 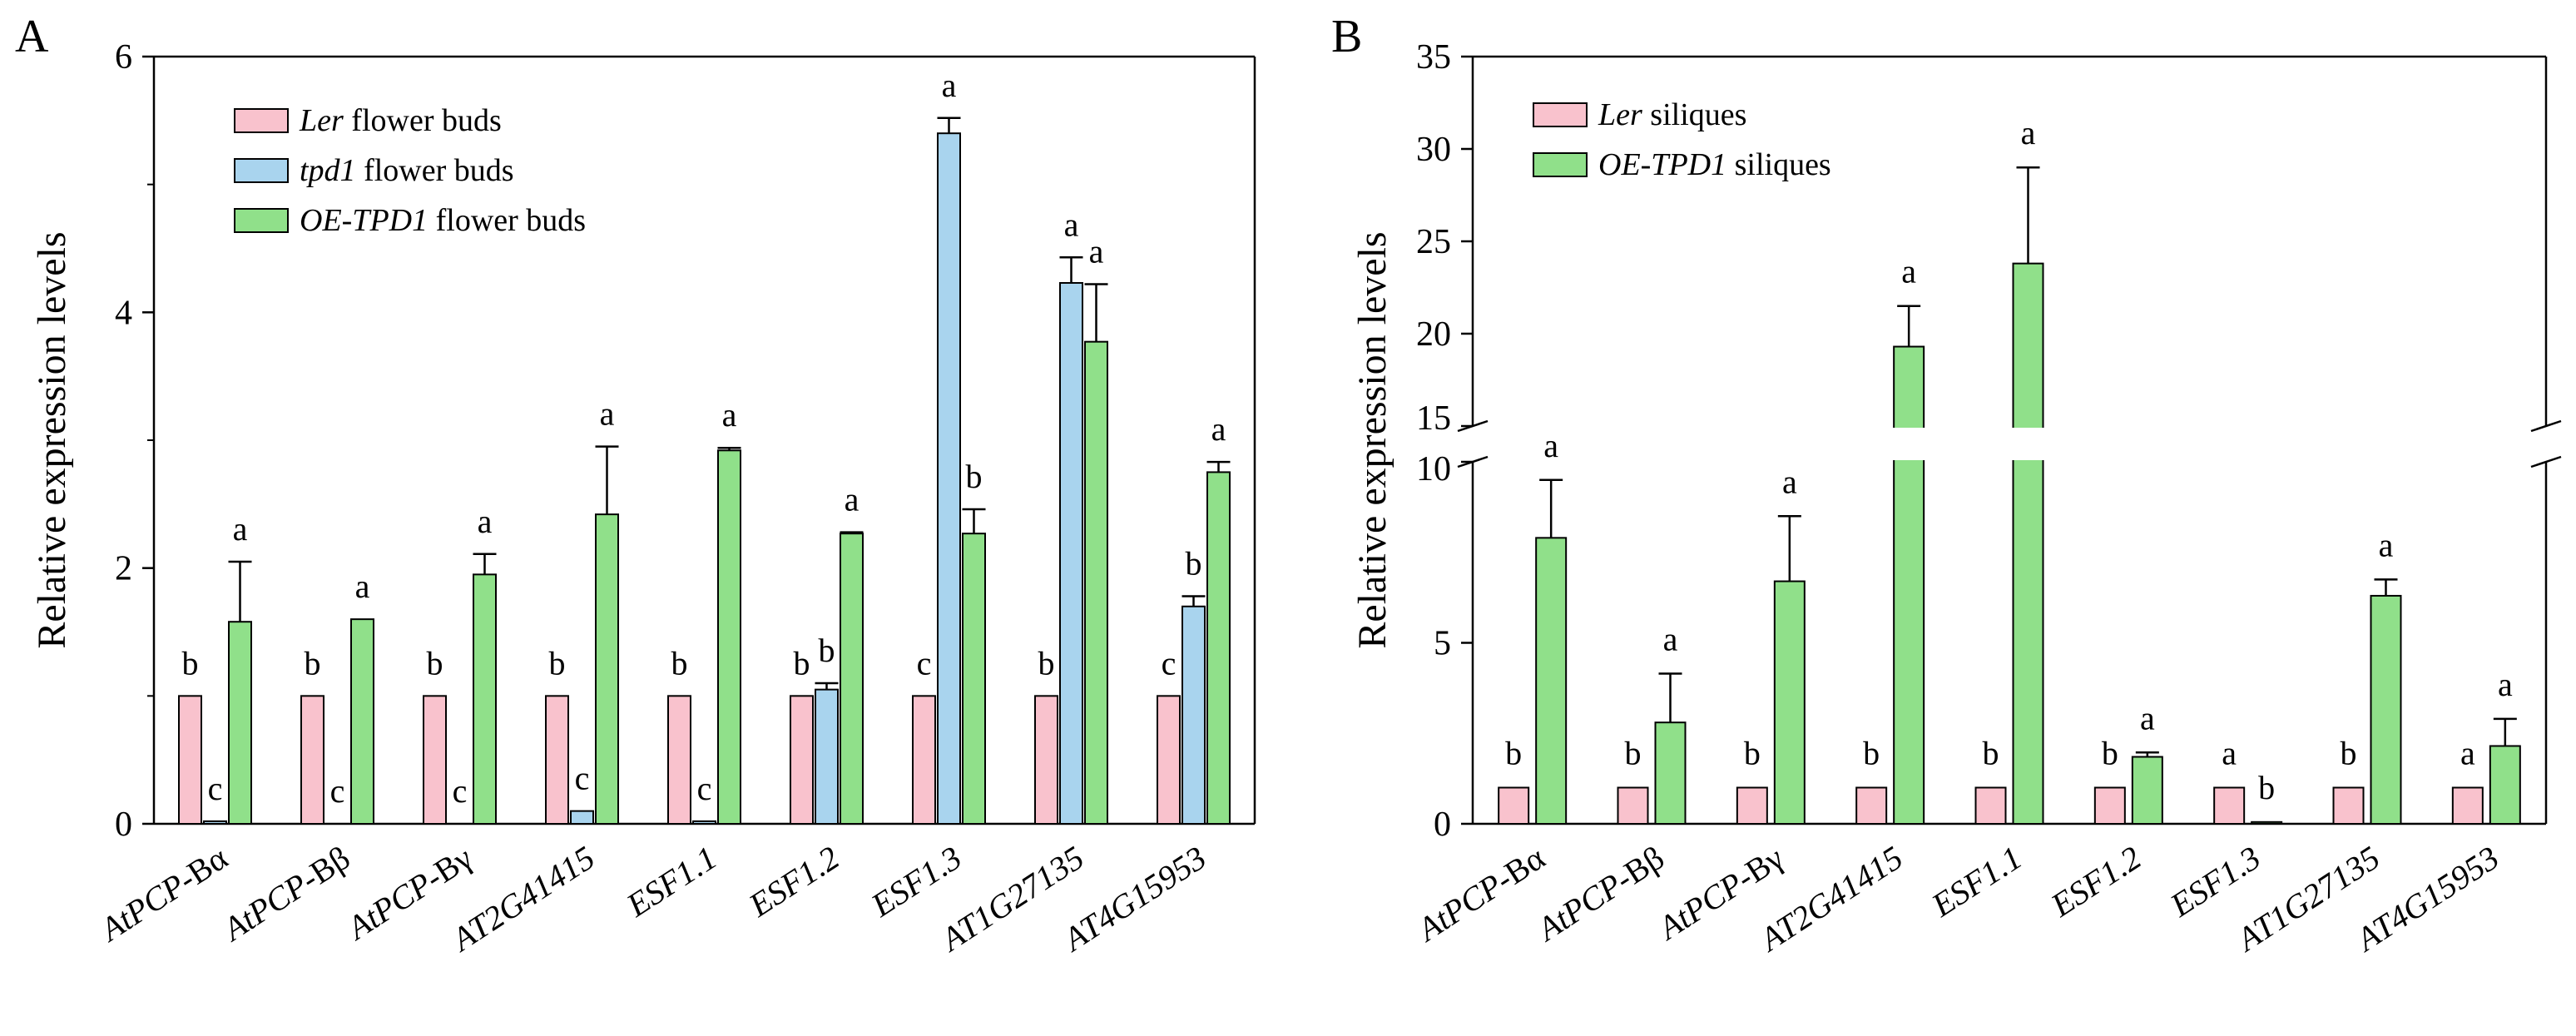 What do you see at coordinates (1434, 57) in the screenshot?
I see `y-tick-label: 35` at bounding box center [1434, 57].